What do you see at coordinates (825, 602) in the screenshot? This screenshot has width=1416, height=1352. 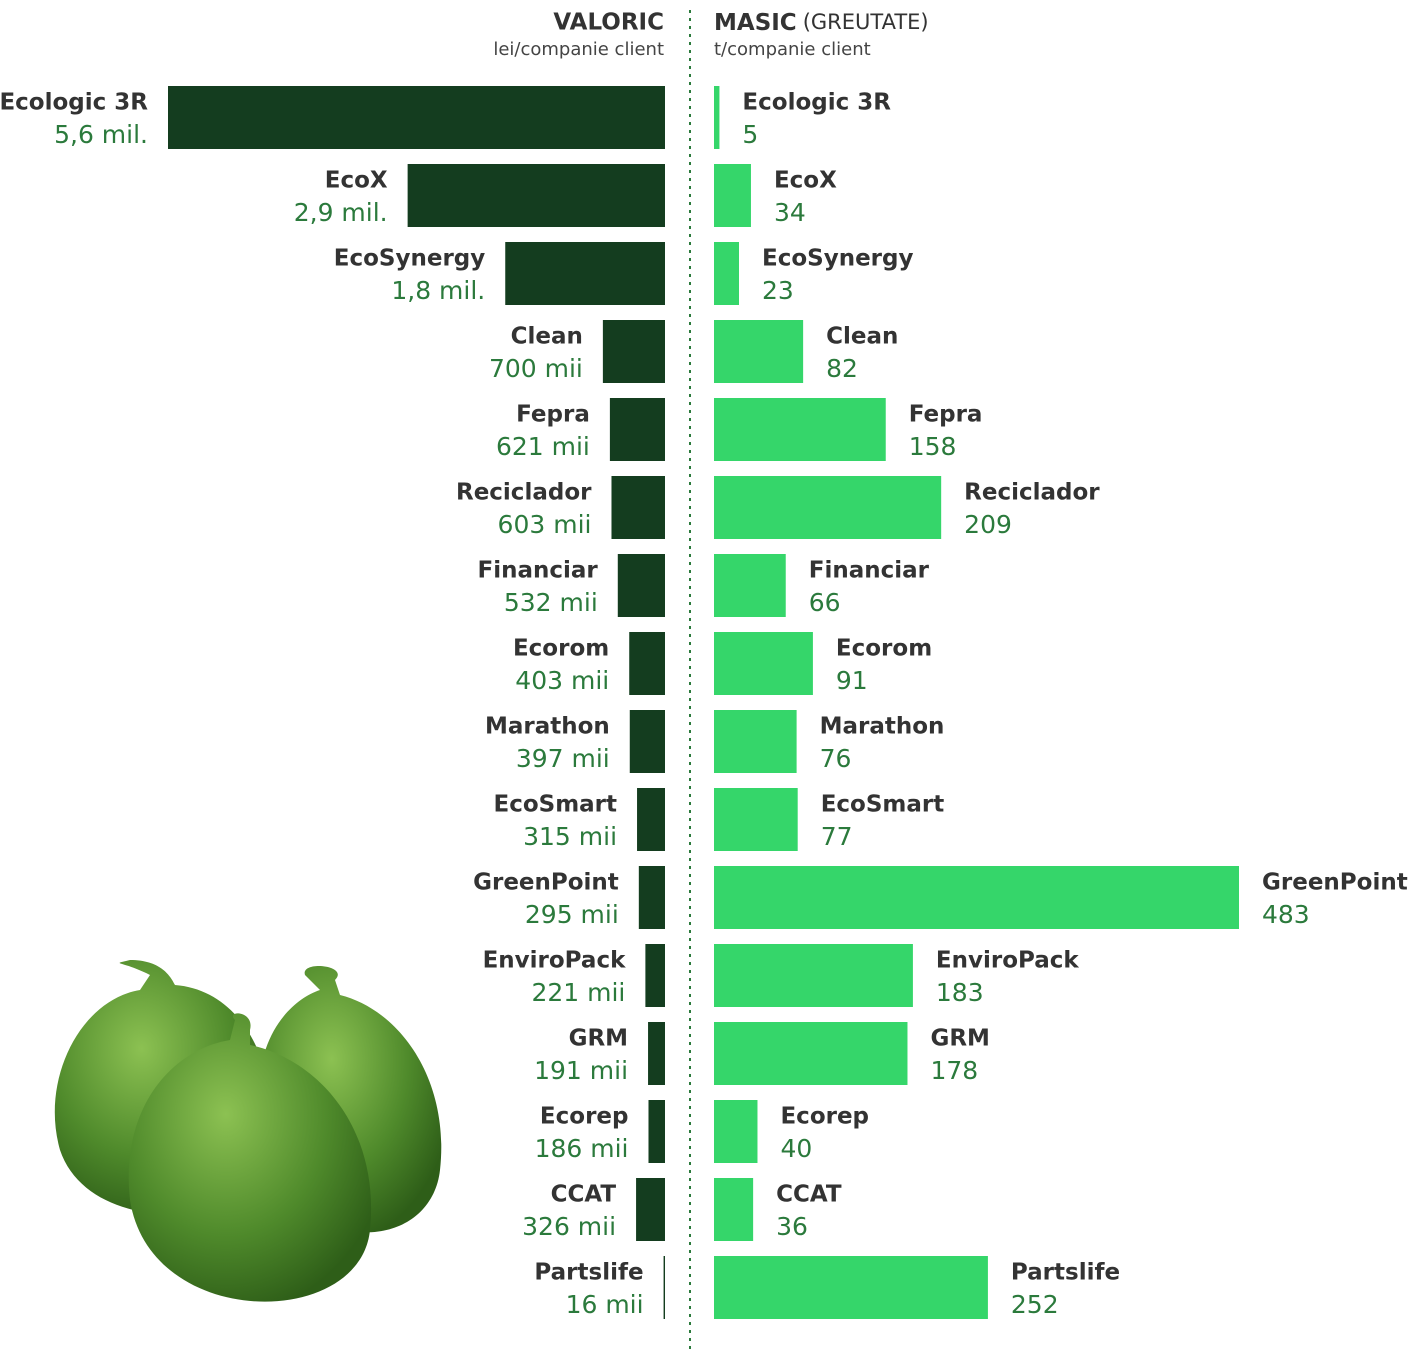 I see `value-label: 66` at bounding box center [825, 602].